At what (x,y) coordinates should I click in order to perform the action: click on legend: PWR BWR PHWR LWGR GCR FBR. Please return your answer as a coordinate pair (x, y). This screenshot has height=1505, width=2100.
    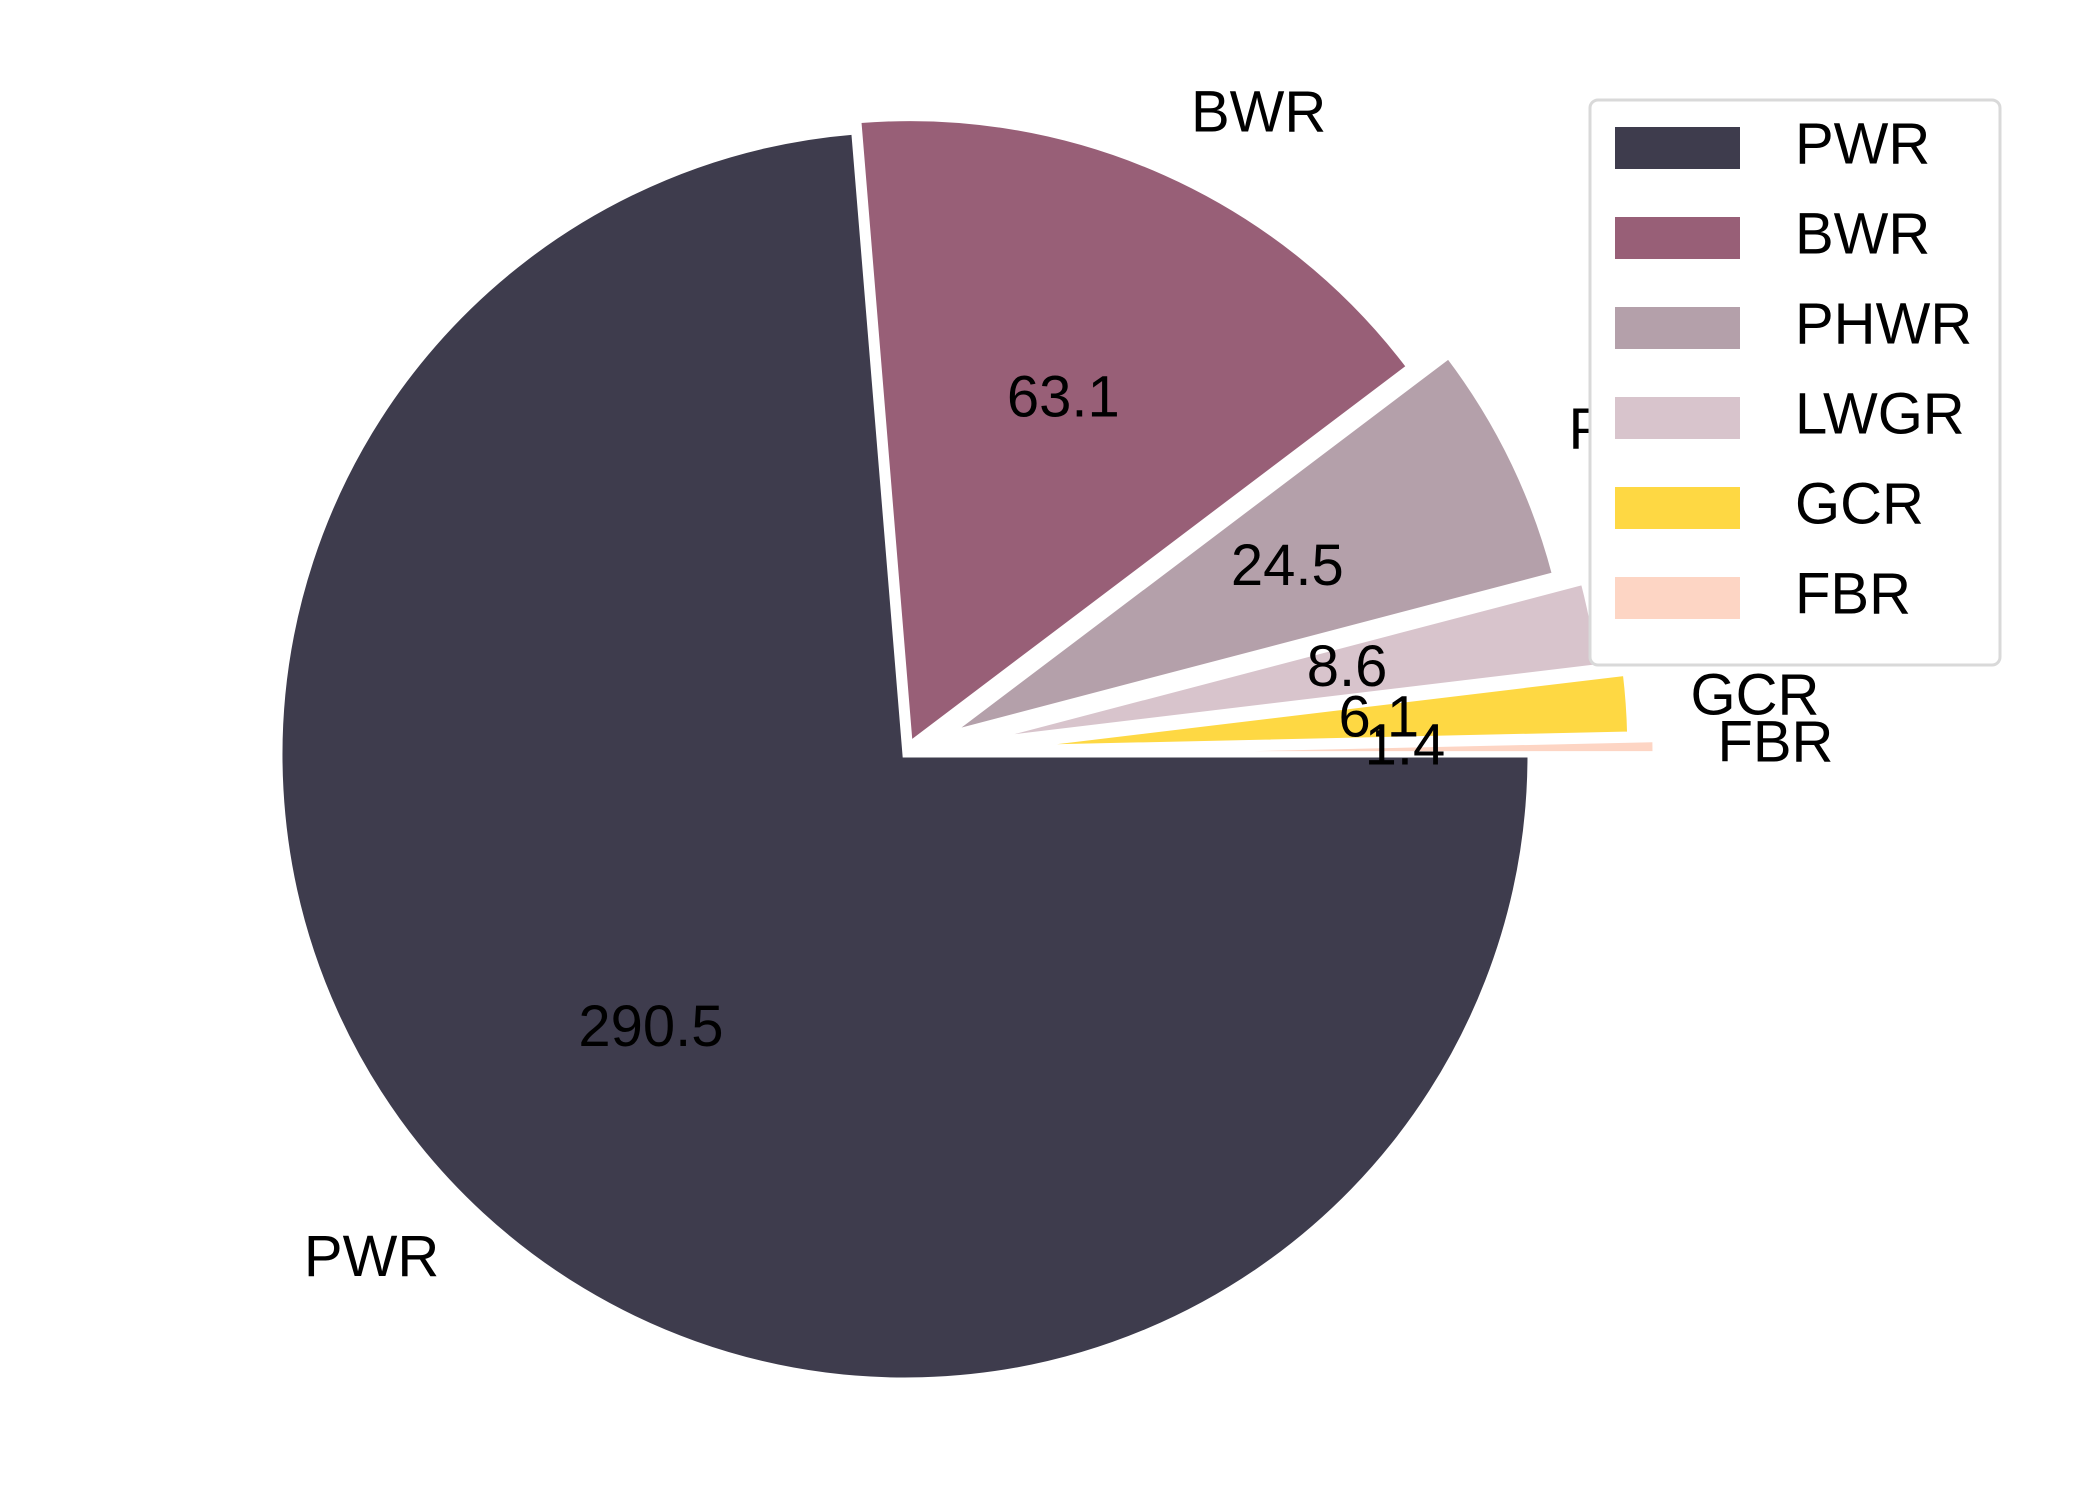
    Looking at the image, I should click on (1795, 382).